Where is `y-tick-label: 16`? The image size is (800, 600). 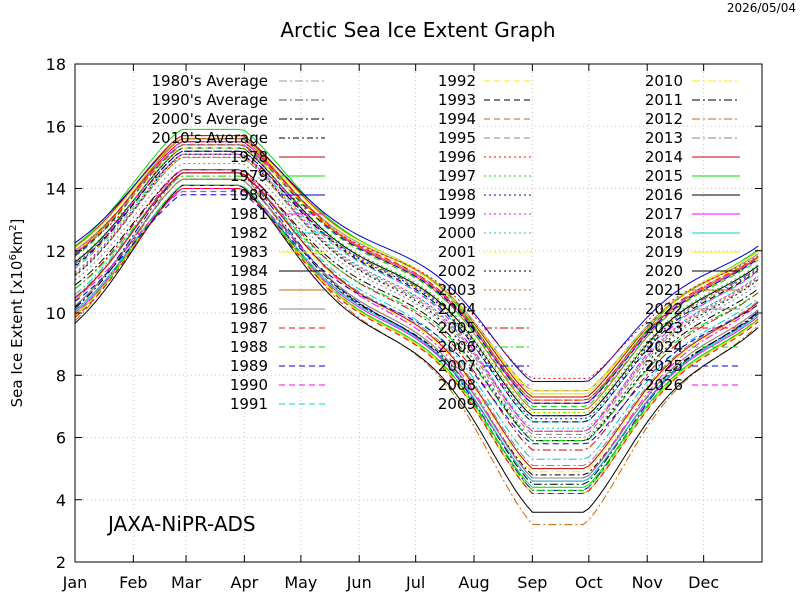 y-tick-label: 16 is located at coordinates (56, 126).